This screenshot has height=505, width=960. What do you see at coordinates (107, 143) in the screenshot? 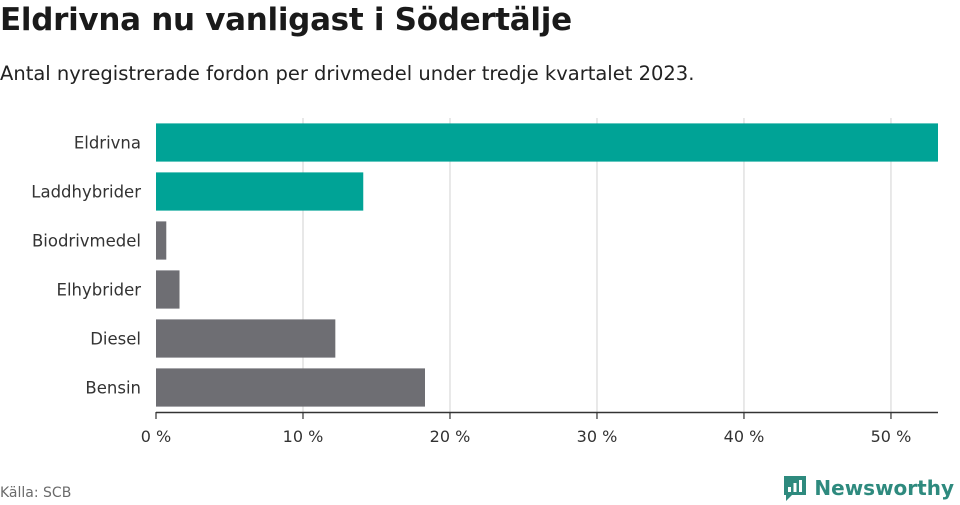
I see `category-label-eldrivna: Eldrivna` at bounding box center [107, 143].